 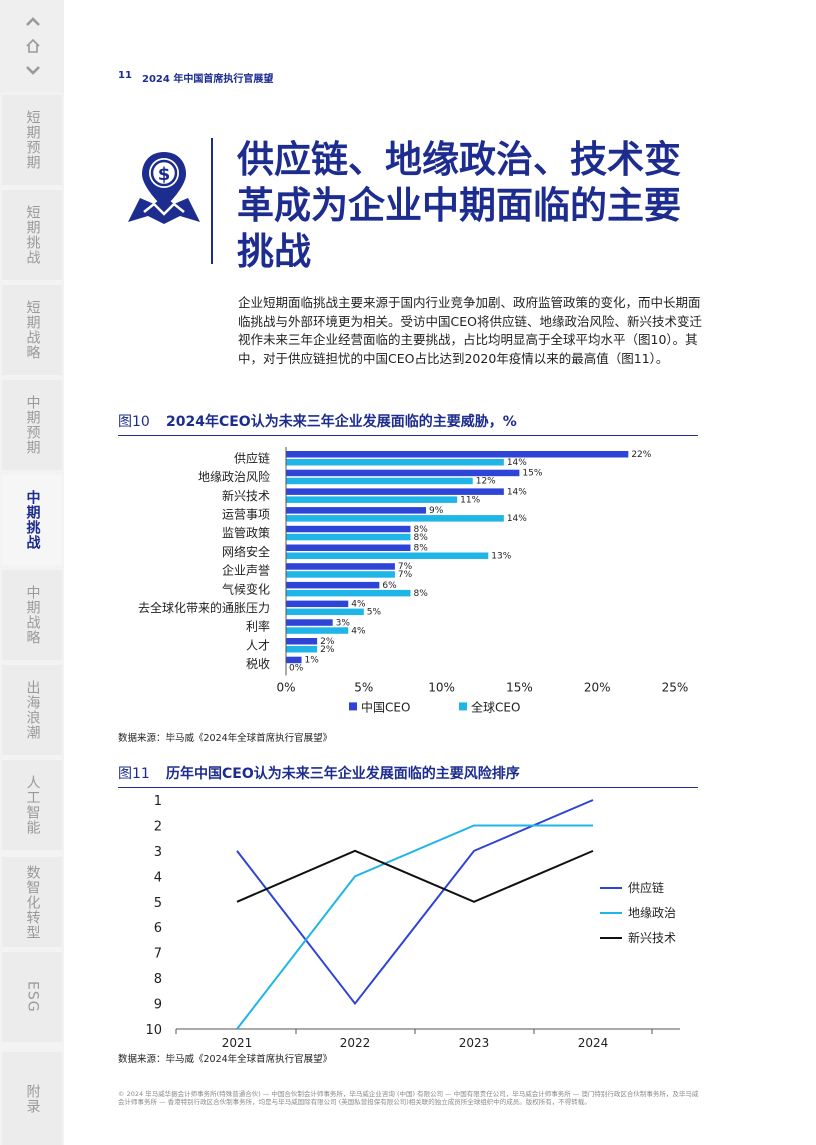 What do you see at coordinates (341, 422) in the screenshot?
I see `figure-10-title: 2024年CEO认为未来三年企业发展面临的主要威胁，%` at bounding box center [341, 422].